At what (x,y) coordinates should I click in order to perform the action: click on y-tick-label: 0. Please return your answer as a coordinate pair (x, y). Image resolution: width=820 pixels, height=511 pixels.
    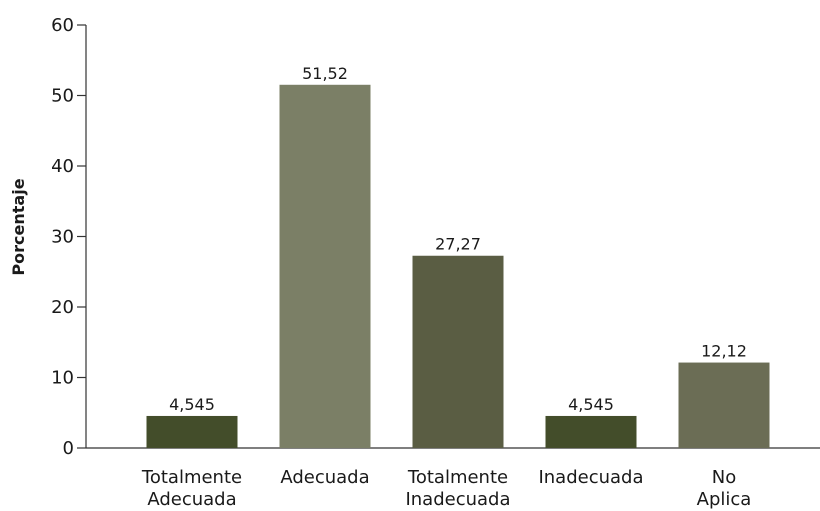
    Looking at the image, I should click on (68, 448).